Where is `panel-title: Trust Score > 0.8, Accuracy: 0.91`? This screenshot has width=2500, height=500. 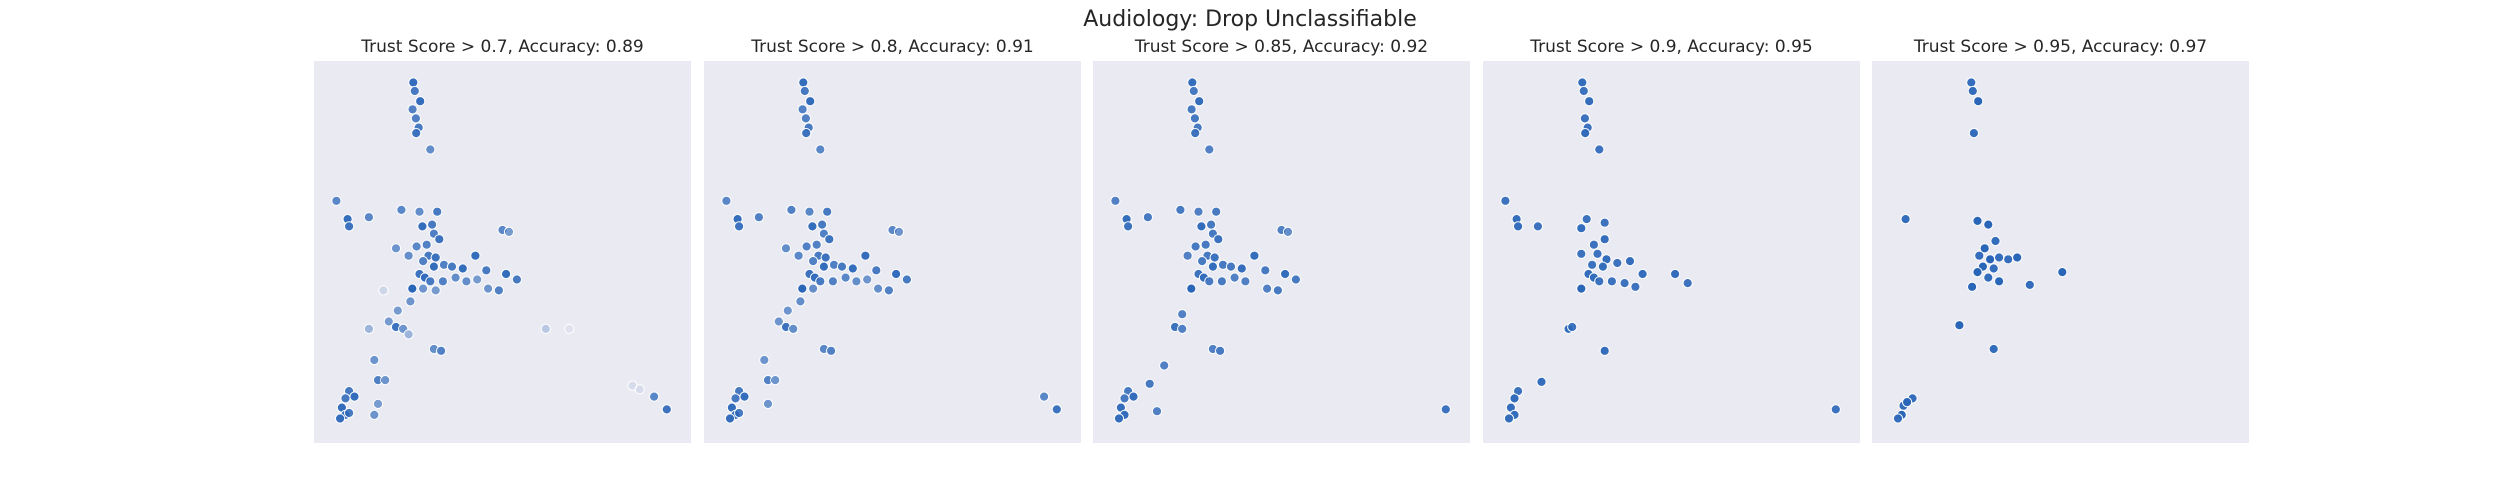
panel-title: Trust Score > 0.8, Accuracy: 0.91 is located at coordinates (891, 47).